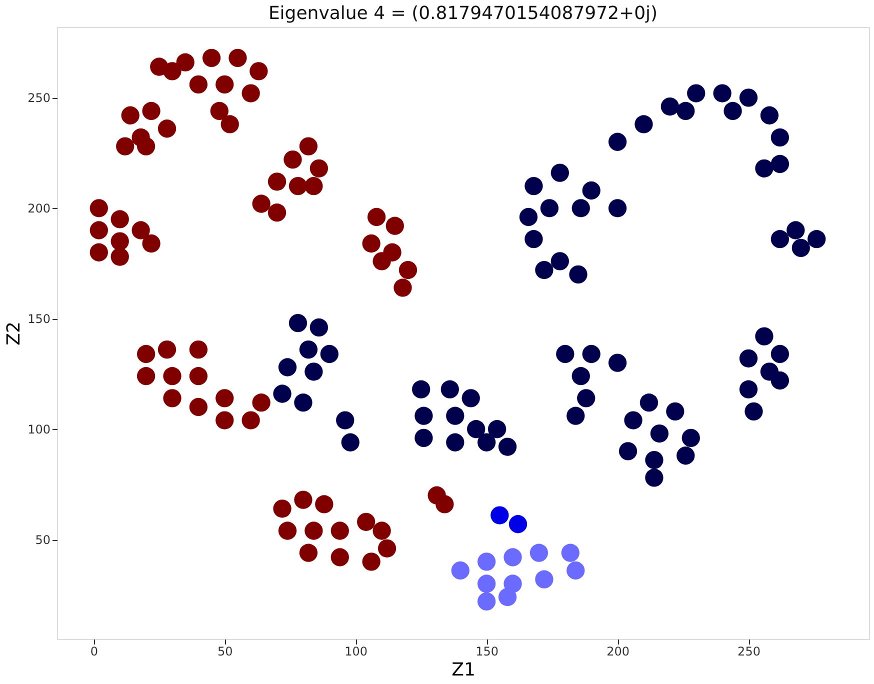  Describe the element at coordinates (14, 334) in the screenshot. I see `y-axis-title: Z2` at that location.